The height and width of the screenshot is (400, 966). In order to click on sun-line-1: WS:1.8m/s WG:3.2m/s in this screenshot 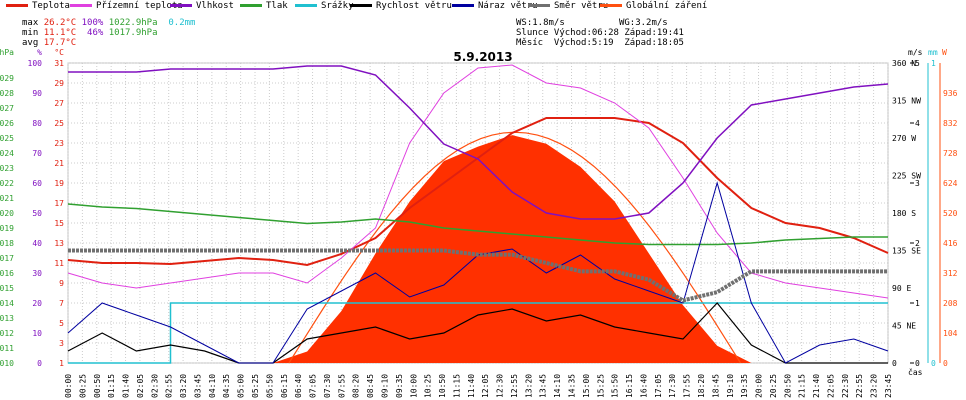, I will do `click(592, 23)`.